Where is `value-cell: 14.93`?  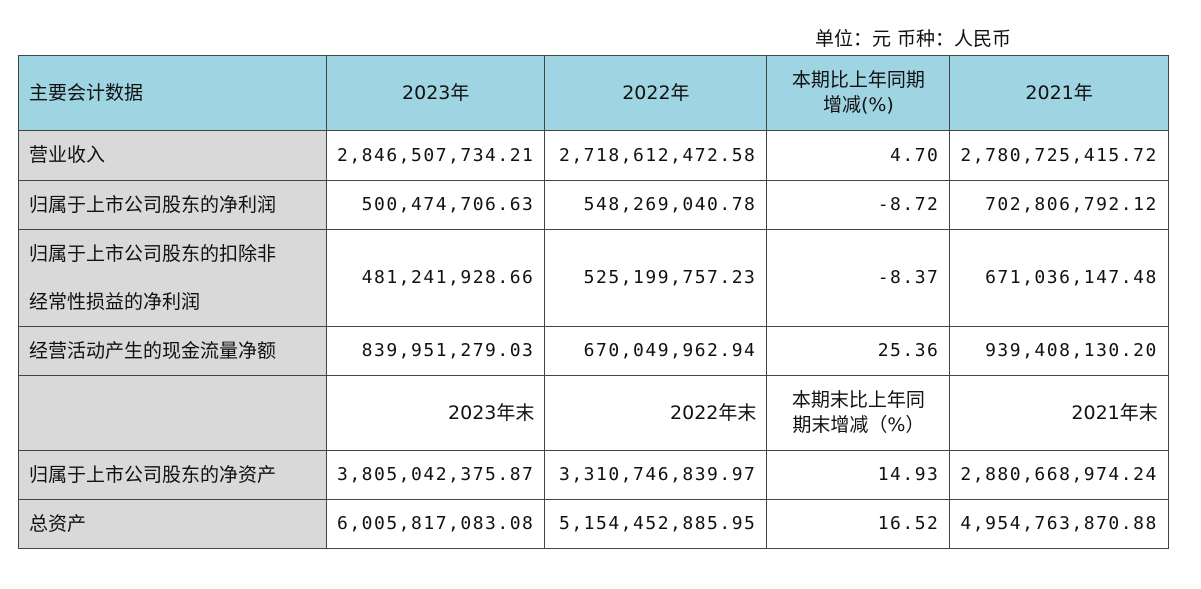
value-cell: 14.93 is located at coordinates (858, 475).